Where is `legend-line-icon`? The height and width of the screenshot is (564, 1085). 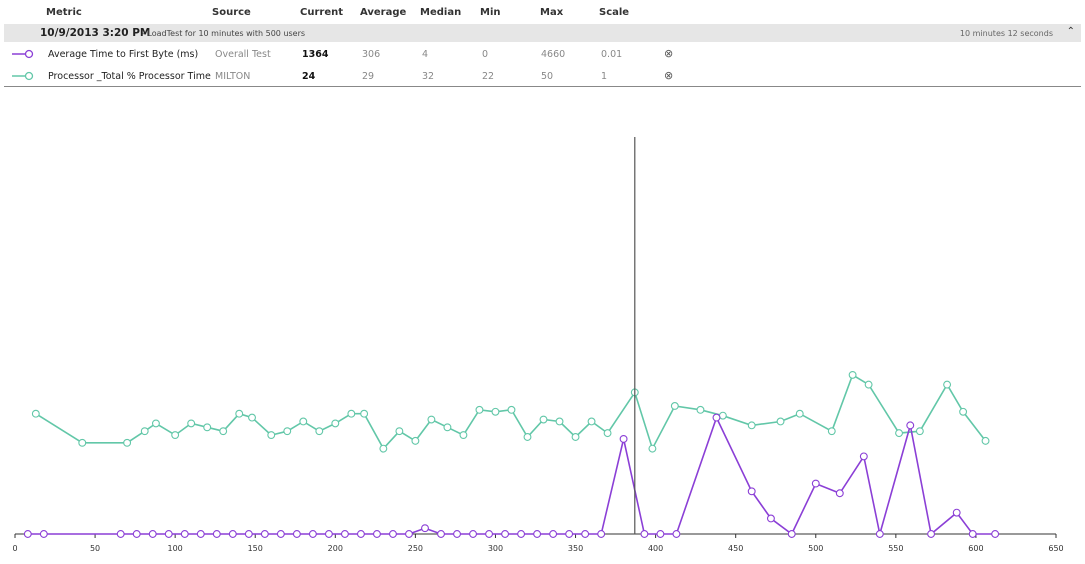 legend-line-icon is located at coordinates (23, 76).